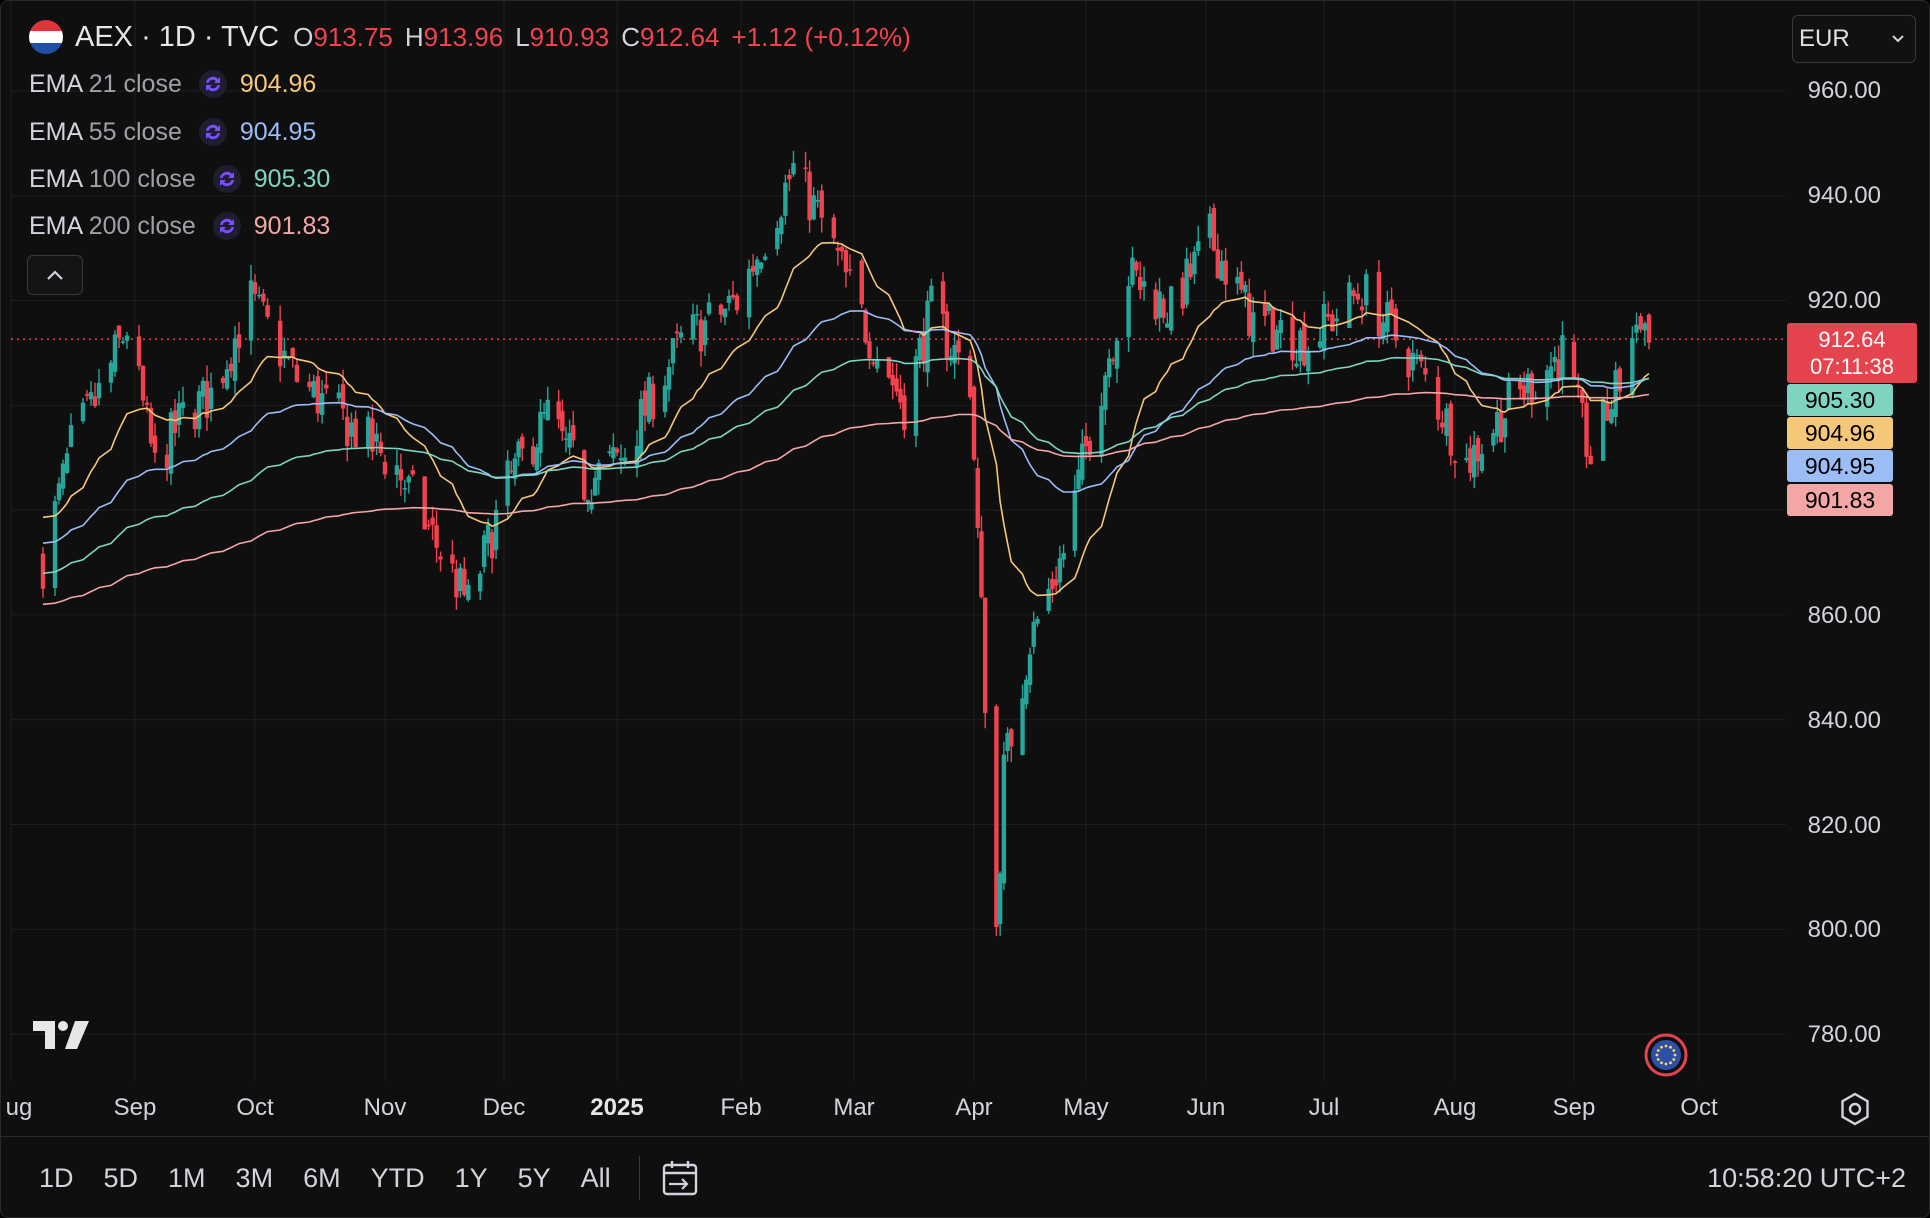 Image resolution: width=1930 pixels, height=1218 pixels. I want to click on range-1d-button: 1D, so click(56, 1177).